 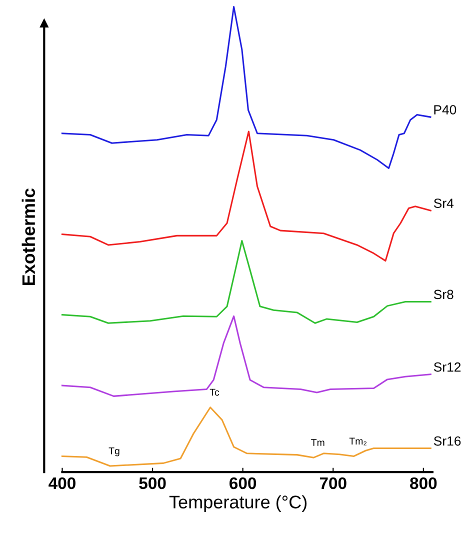 What do you see at coordinates (444, 203) in the screenshot?
I see `series-label: Sr4` at bounding box center [444, 203].